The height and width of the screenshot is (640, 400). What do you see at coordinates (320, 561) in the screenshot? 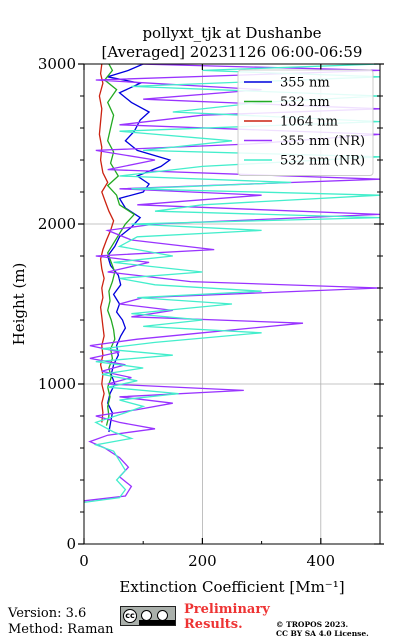
I see `x-tick-label: 400` at bounding box center [320, 561].